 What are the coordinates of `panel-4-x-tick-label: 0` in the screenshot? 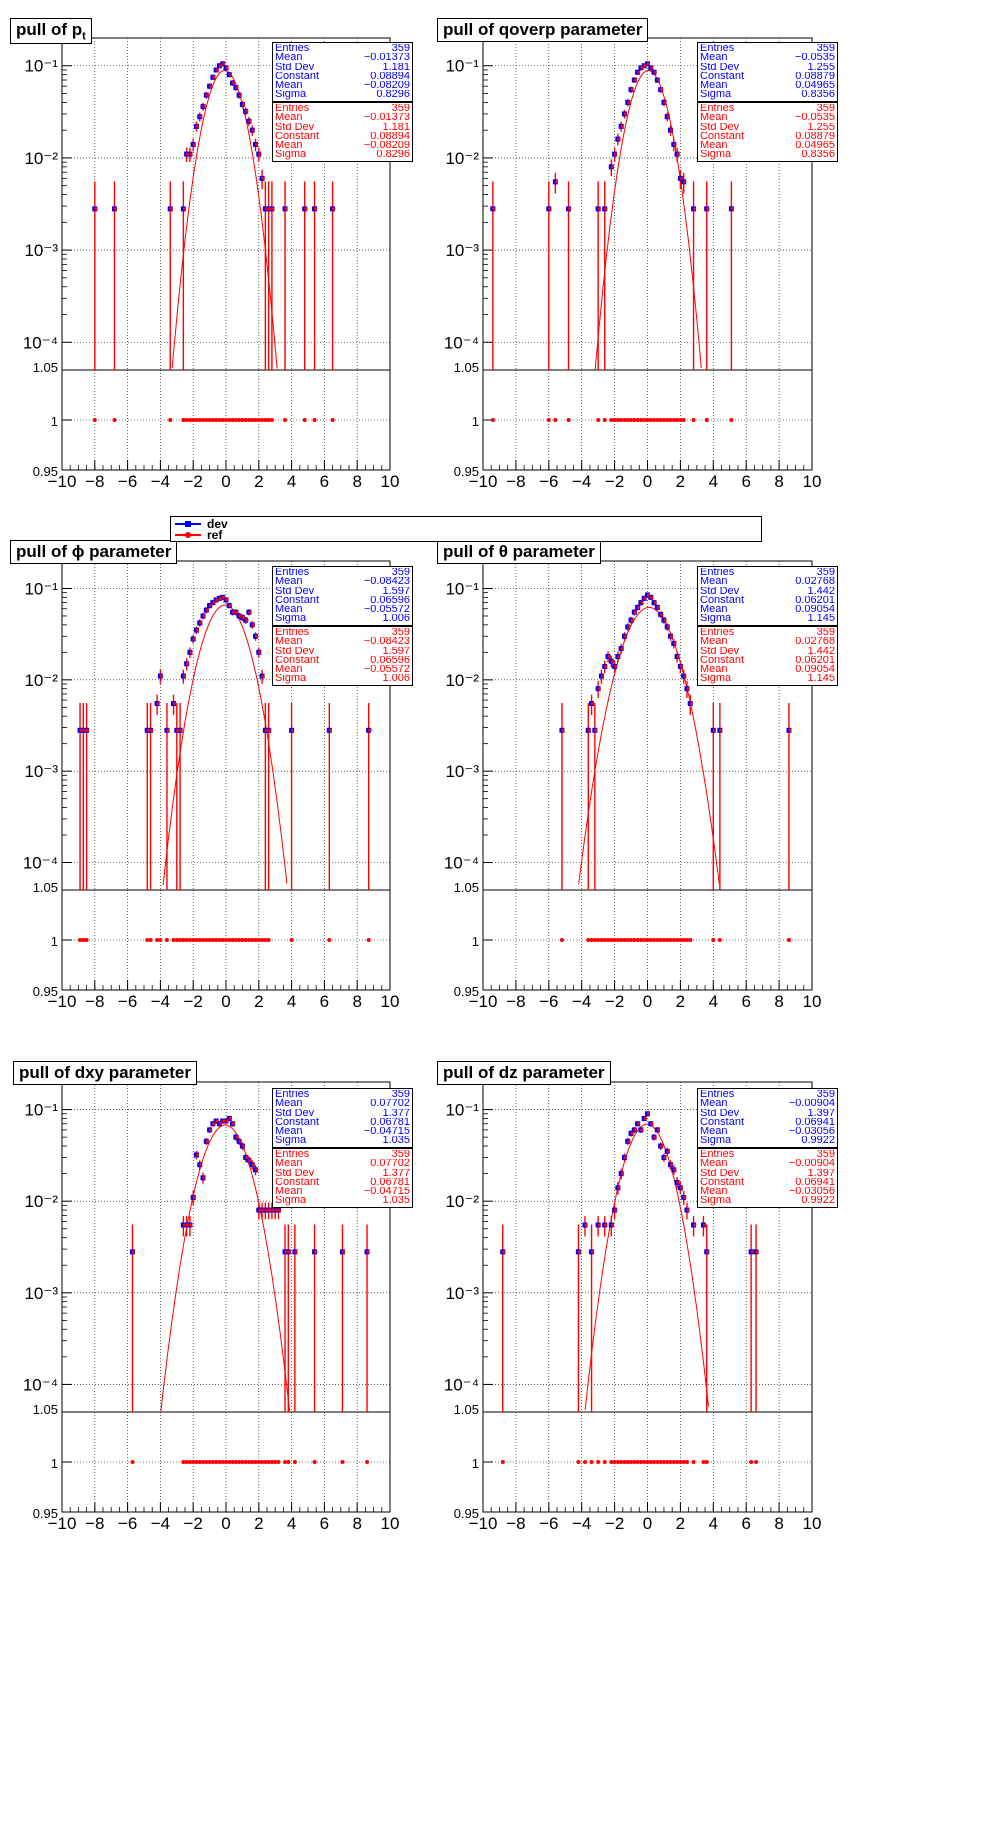 It's located at (647, 1001).